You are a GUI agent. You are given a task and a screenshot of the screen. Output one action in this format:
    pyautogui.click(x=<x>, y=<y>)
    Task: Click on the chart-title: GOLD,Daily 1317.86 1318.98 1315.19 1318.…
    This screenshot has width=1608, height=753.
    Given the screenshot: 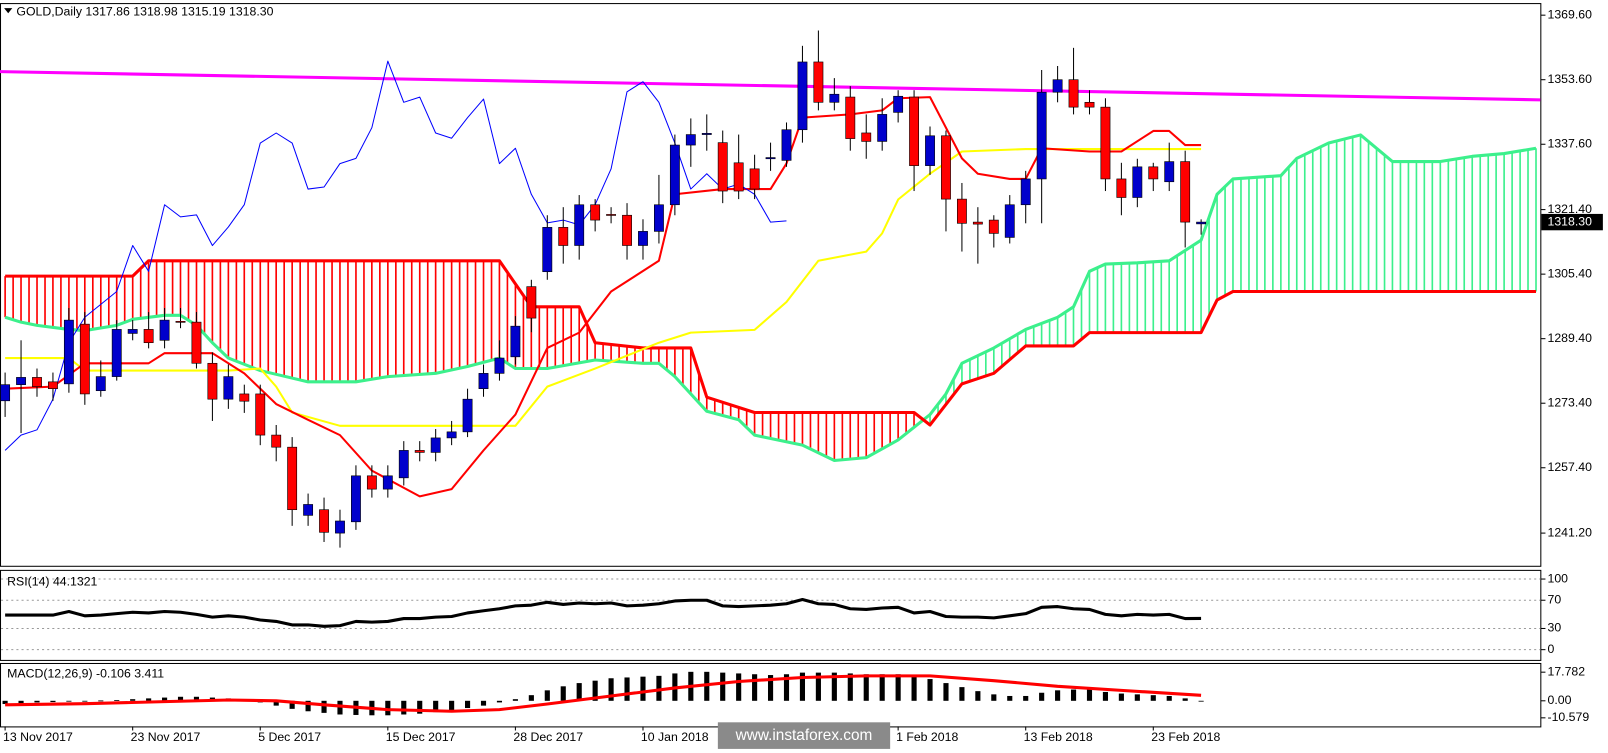 What is the action you would take?
    pyautogui.click(x=144, y=12)
    